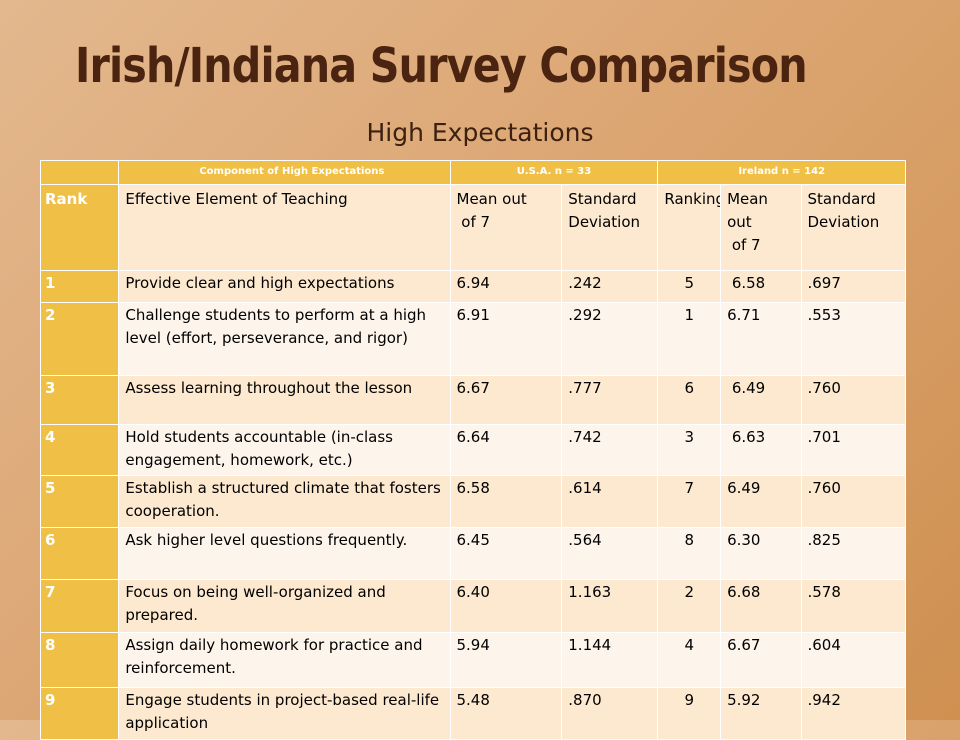 This screenshot has height=740, width=960. Describe the element at coordinates (610, 553) in the screenshot. I see `row-usa-sd: .564` at that location.